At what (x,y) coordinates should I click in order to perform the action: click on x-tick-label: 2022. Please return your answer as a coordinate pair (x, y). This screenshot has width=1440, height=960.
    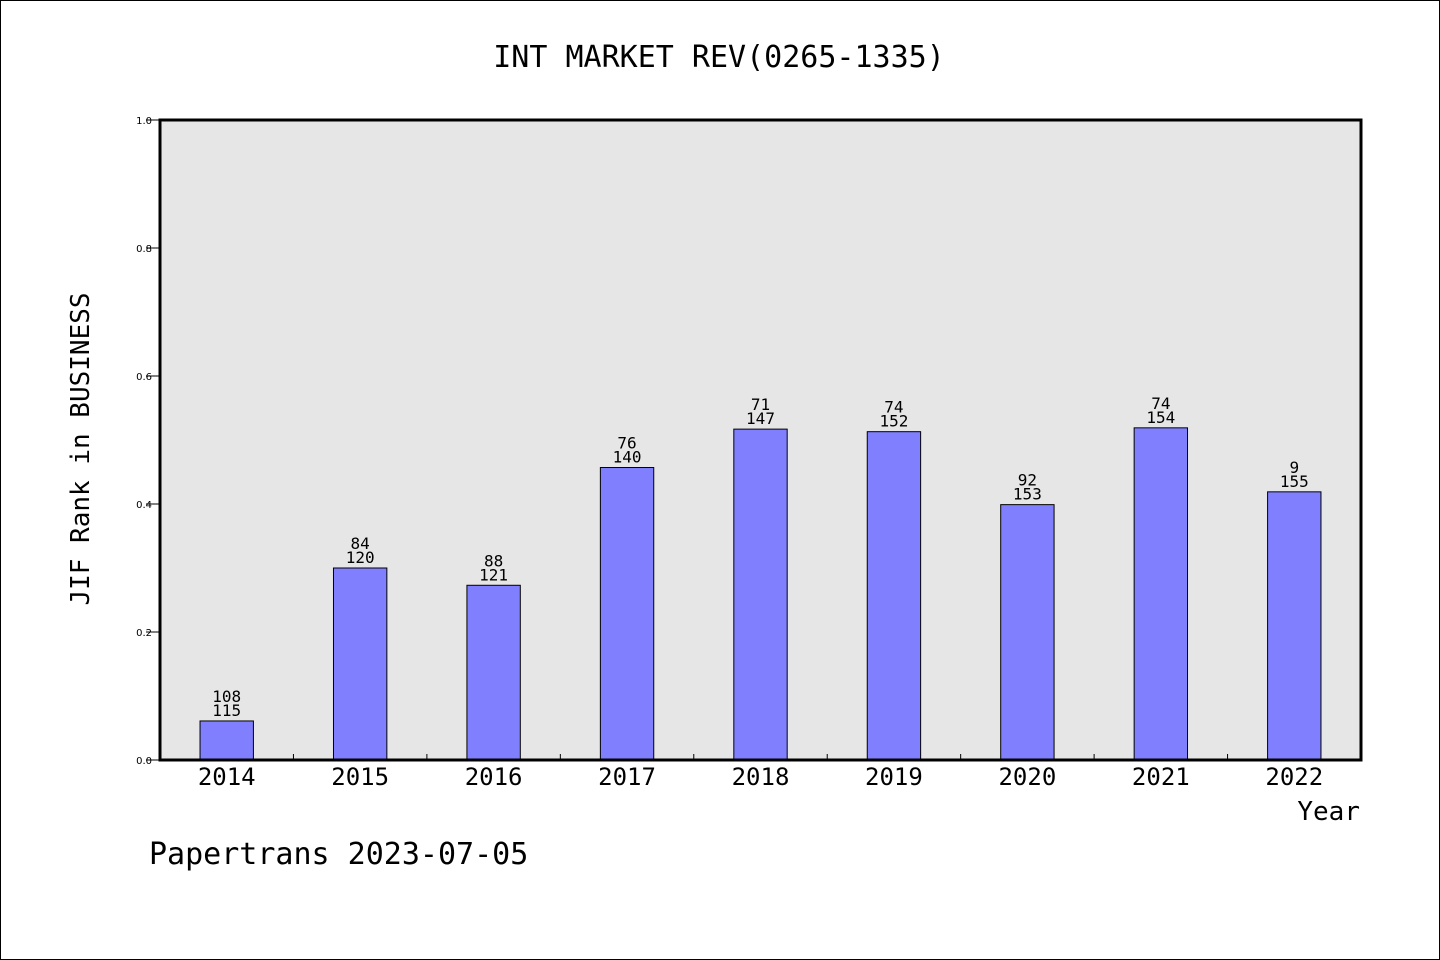
    Looking at the image, I should click on (1294, 777).